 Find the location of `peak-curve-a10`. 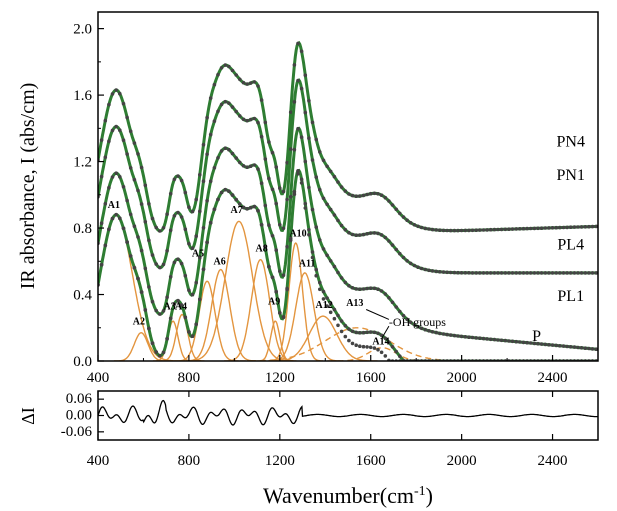

peak-curve-a10 is located at coordinates (296, 301).